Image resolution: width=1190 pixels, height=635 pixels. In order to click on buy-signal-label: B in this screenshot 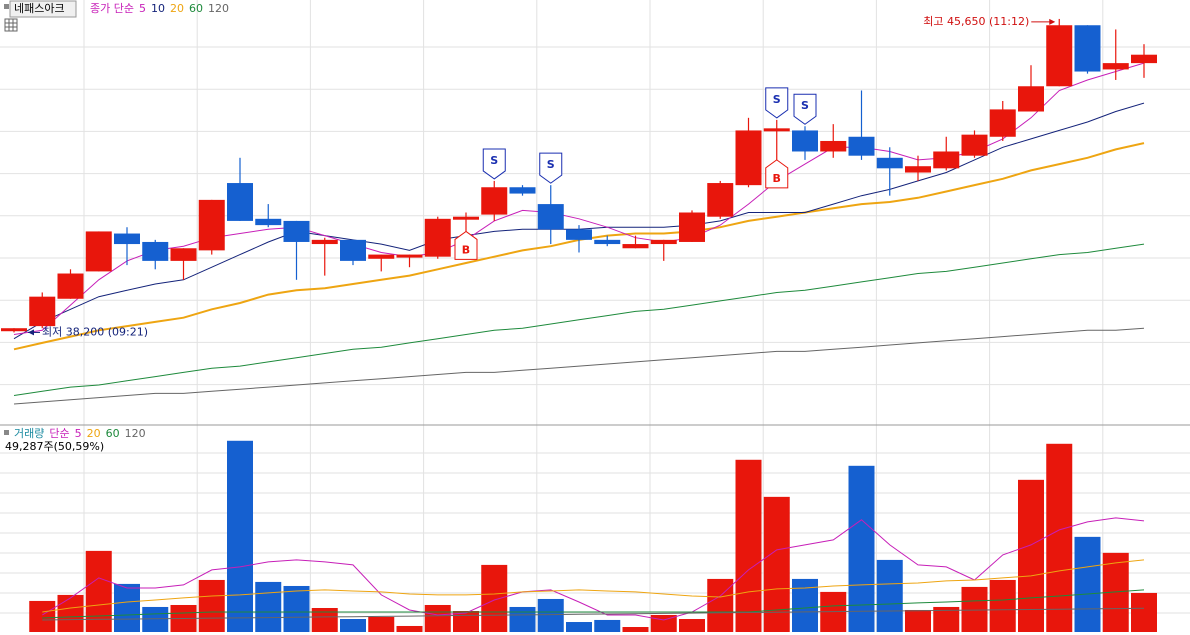, I will do `click(777, 178)`.